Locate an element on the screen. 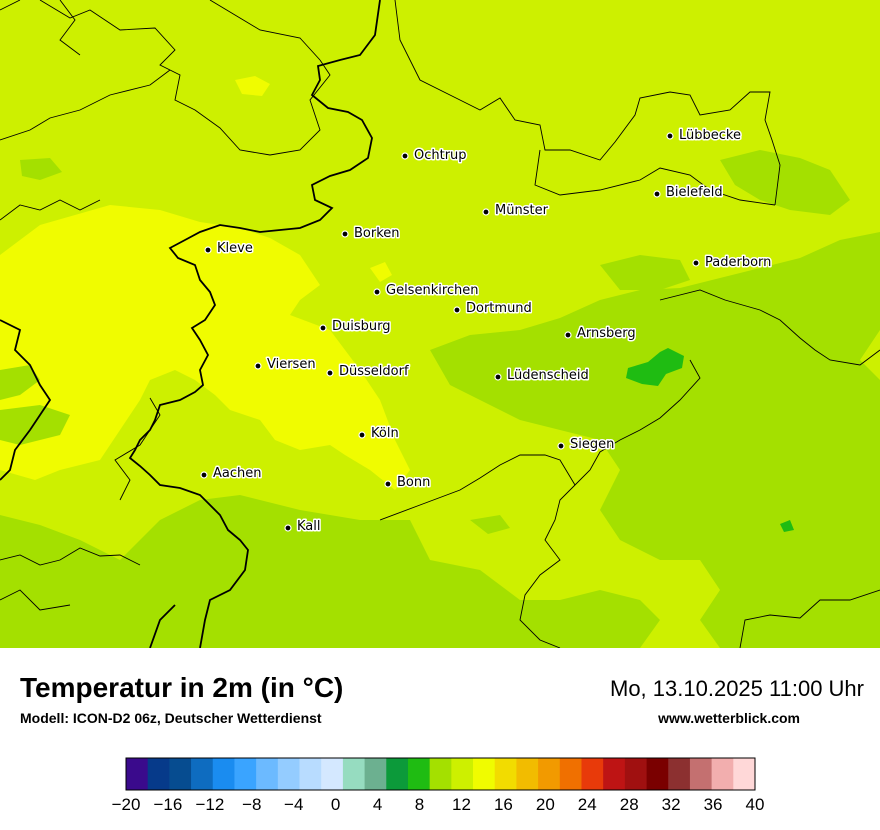 The height and width of the screenshot is (830, 880). website-link: www.wetterblick.com is located at coordinates (729, 718).